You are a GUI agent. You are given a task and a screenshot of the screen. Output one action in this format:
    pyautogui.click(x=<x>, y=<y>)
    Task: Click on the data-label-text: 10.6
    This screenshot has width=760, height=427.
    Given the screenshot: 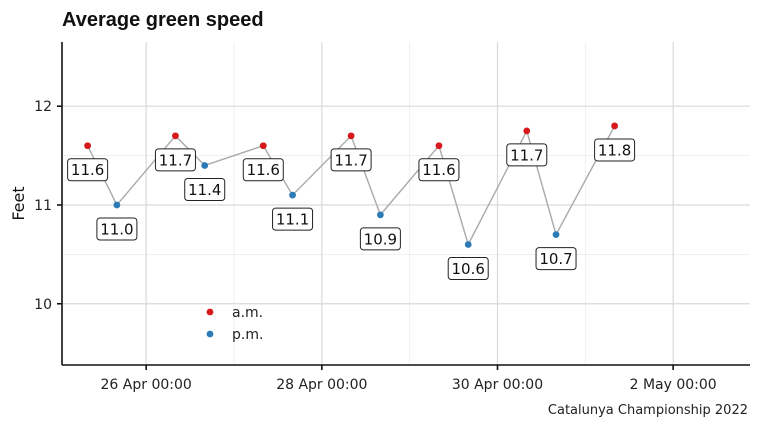 What is the action you would take?
    pyautogui.click(x=468, y=269)
    